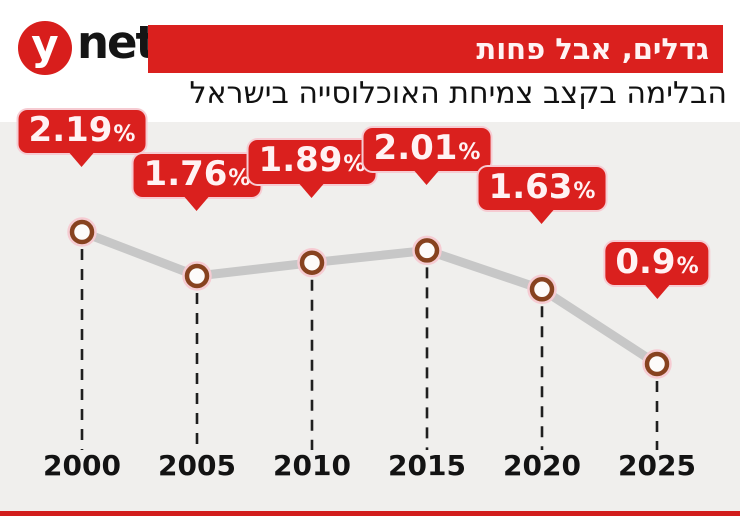  Describe the element at coordinates (117, 42) in the screenshot. I see `ynet-logo-net: net` at that location.